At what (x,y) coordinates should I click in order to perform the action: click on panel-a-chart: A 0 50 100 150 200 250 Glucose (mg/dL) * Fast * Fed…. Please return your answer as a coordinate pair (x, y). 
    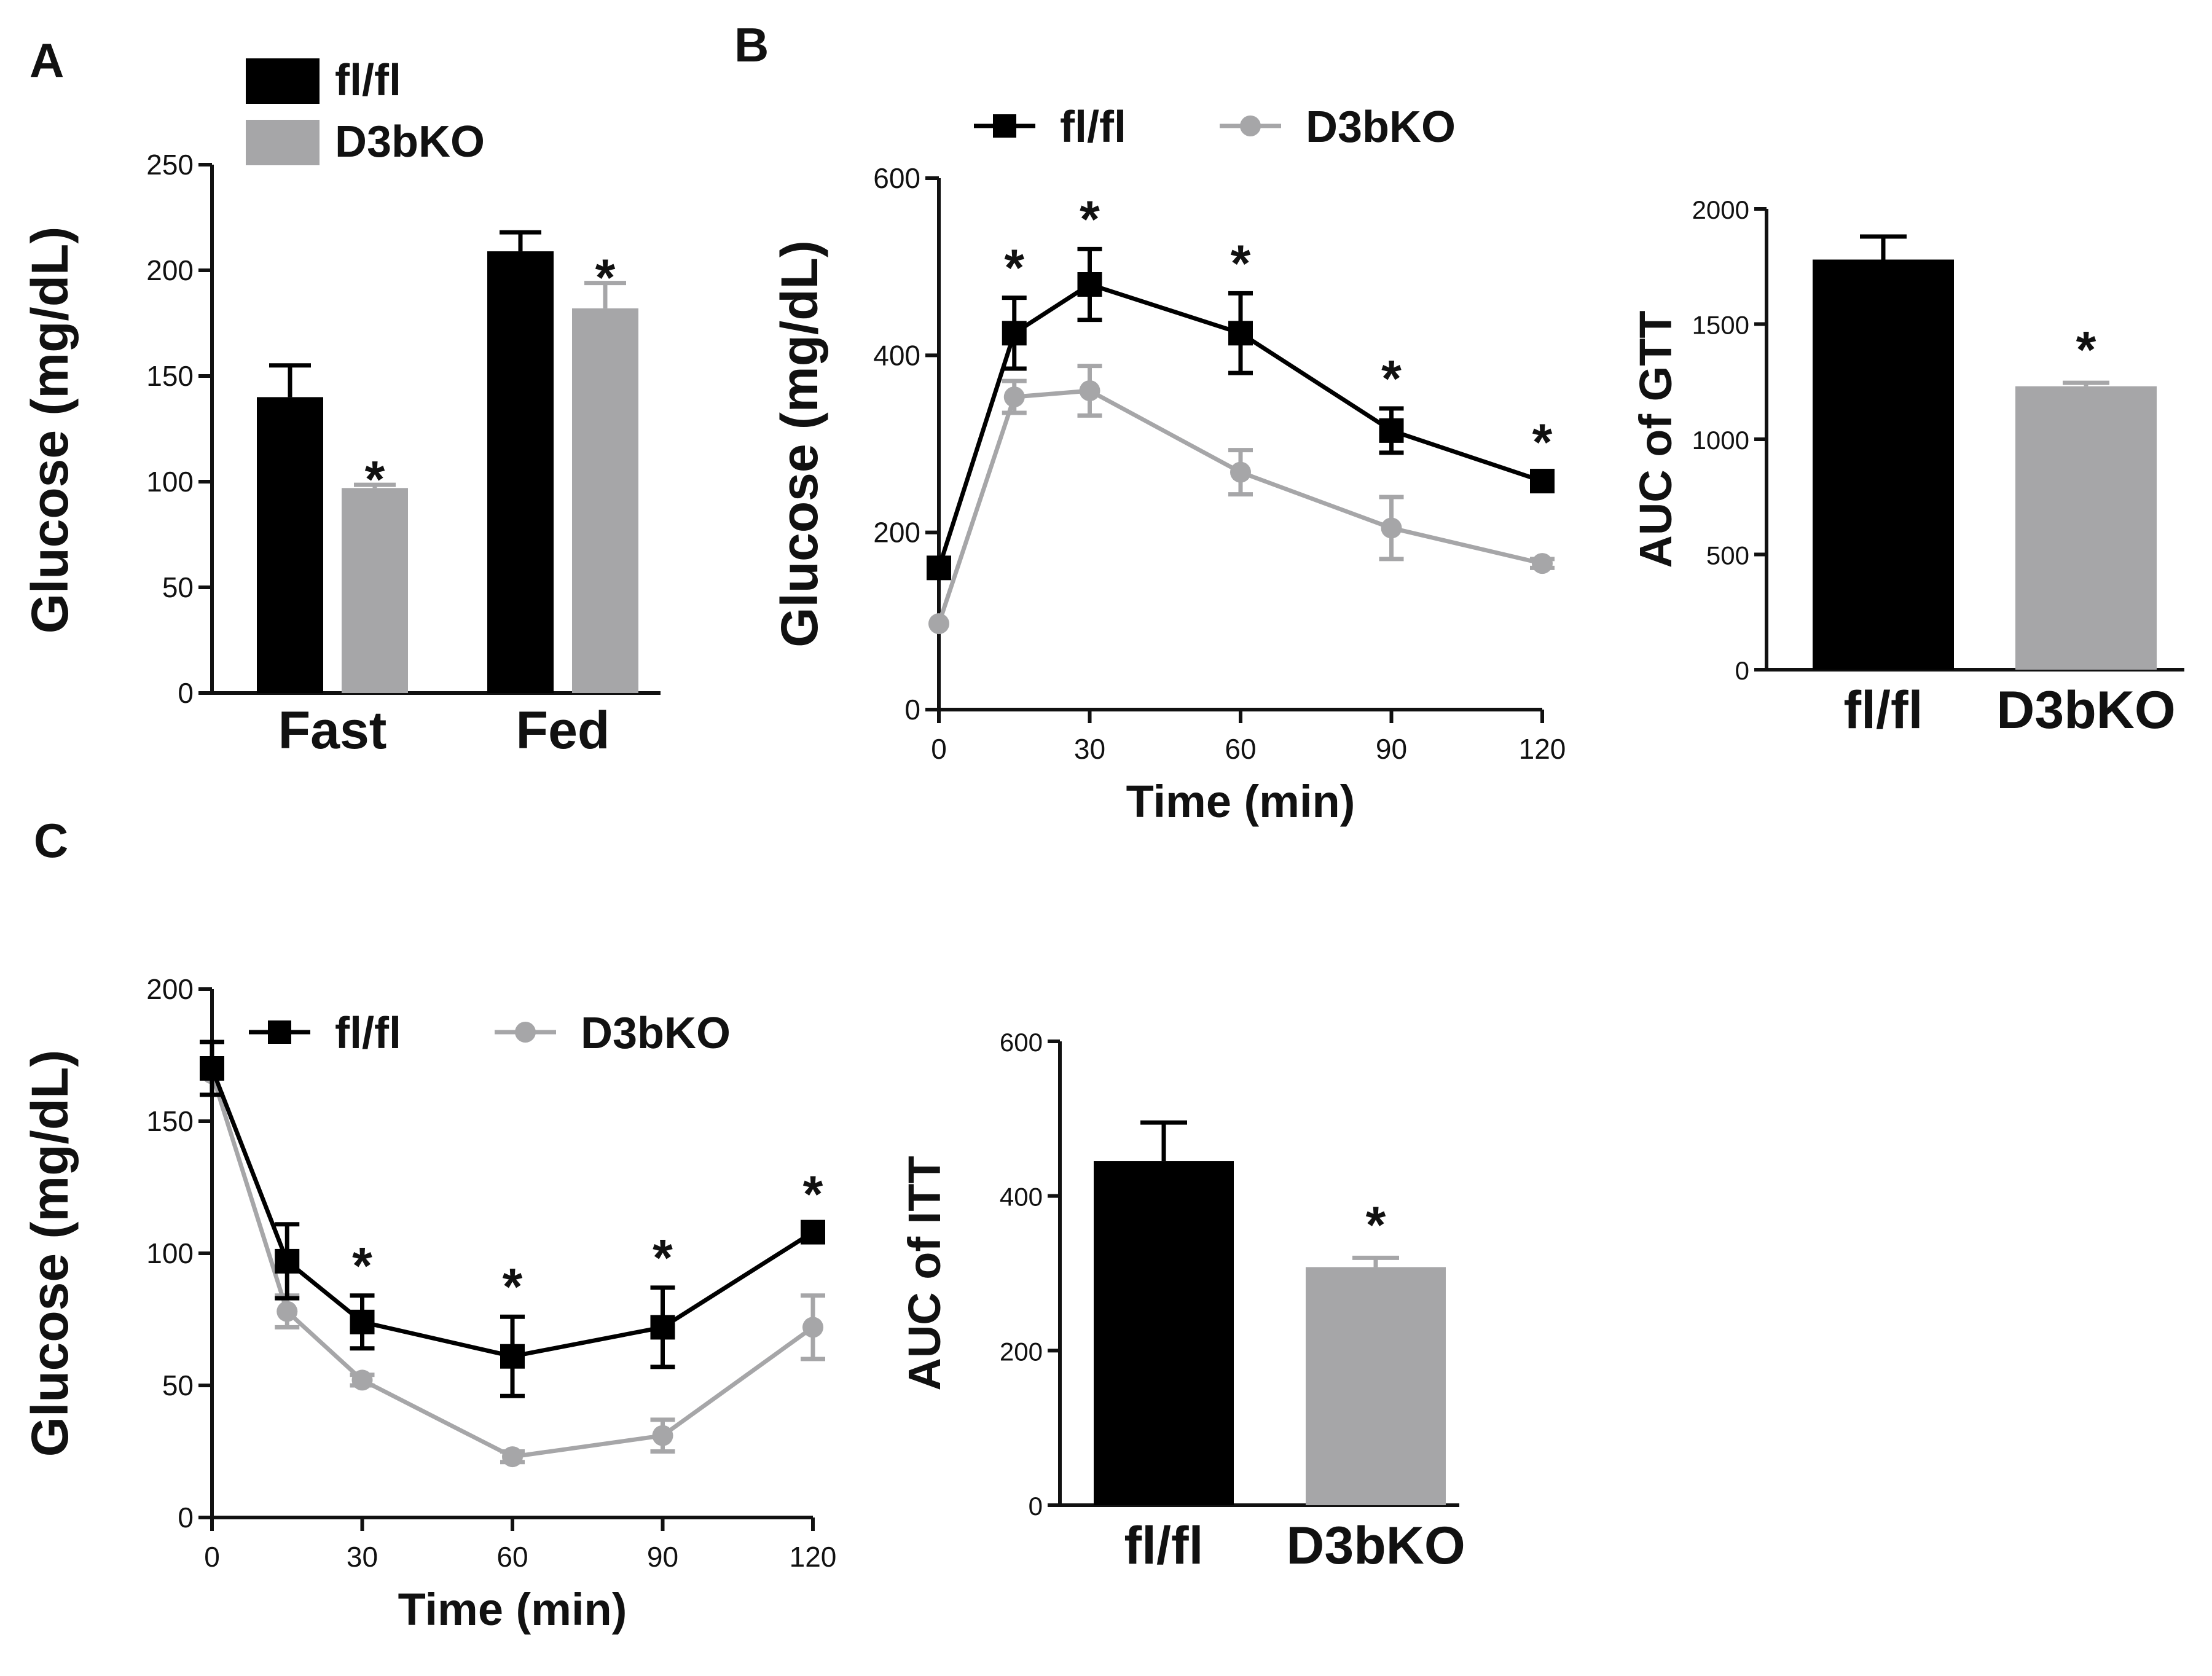
    Looking at the image, I should click on (341, 396).